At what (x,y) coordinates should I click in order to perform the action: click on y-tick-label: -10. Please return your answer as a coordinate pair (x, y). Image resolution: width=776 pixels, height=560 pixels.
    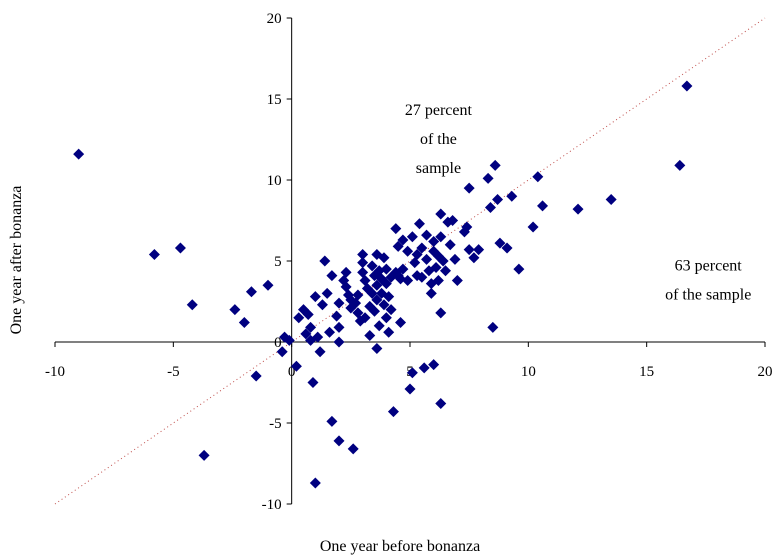
    Looking at the image, I should click on (272, 505).